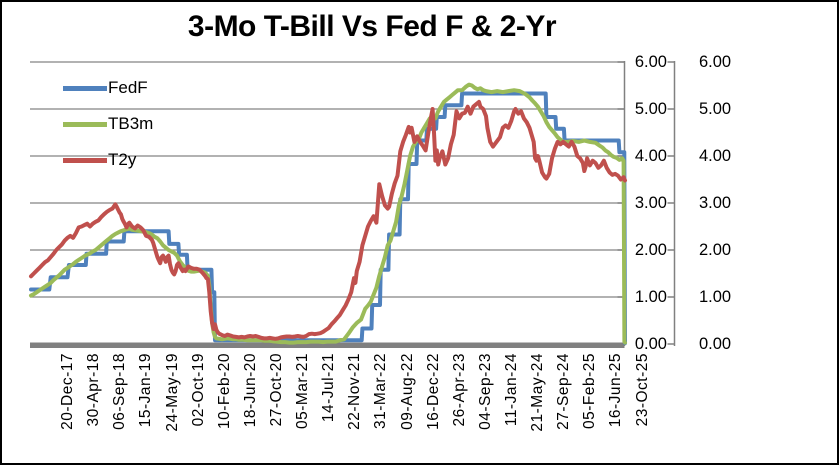 This screenshot has height=465, width=839. Describe the element at coordinates (303, 391) in the screenshot. I see `x-tick-label: 05-Mar-21` at that location.